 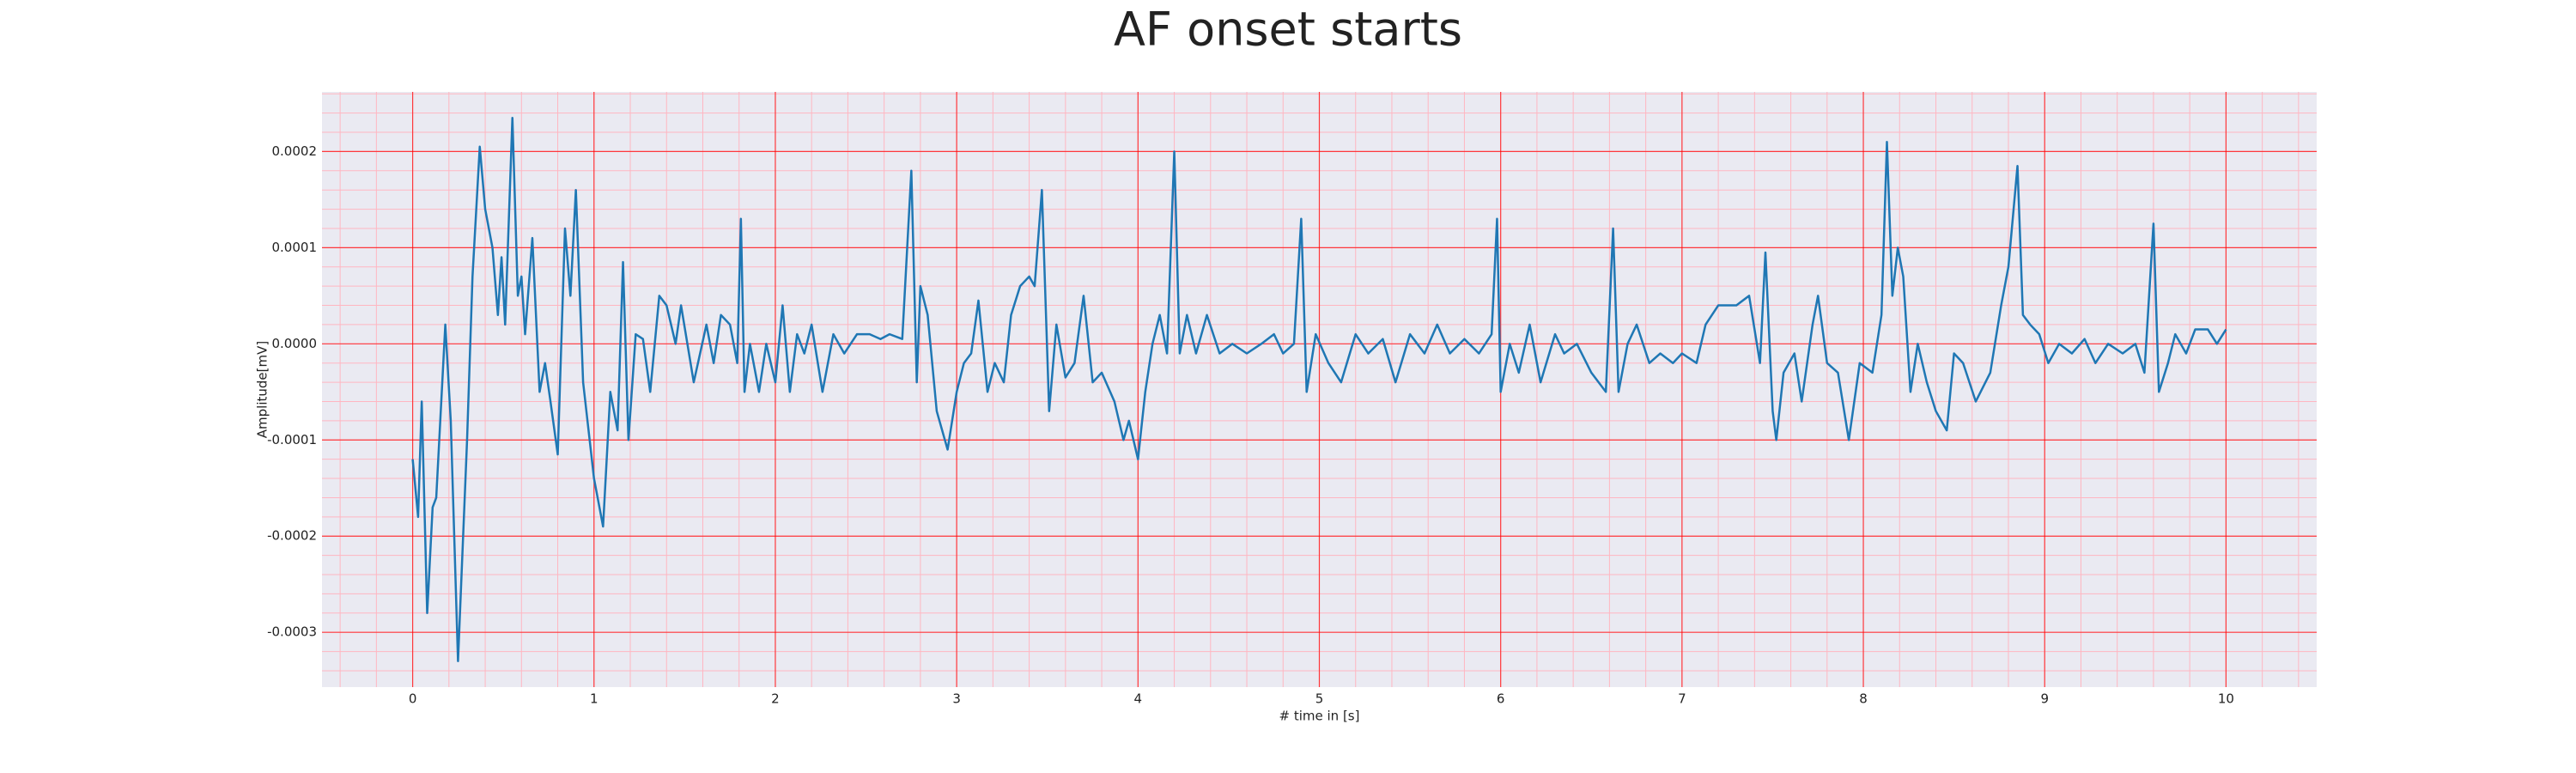 I want to click on x-tick-label: 5, so click(x=1319, y=699).